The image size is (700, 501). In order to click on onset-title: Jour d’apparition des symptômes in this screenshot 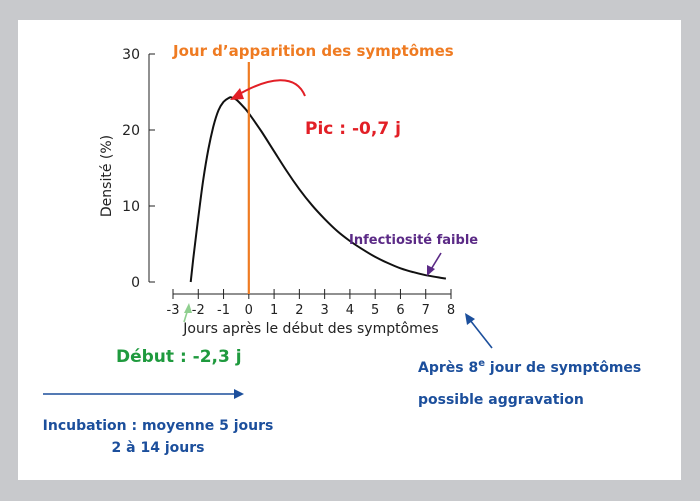, I will do `click(313, 51)`.